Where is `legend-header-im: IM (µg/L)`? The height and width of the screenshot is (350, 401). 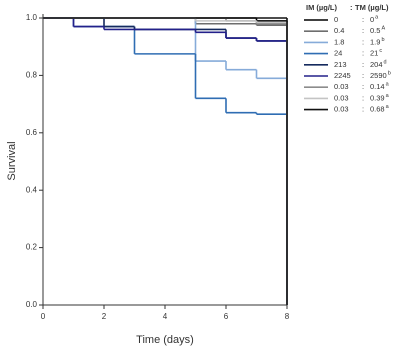
legend-header-im: IM (µg/L) is located at coordinates (321, 7).